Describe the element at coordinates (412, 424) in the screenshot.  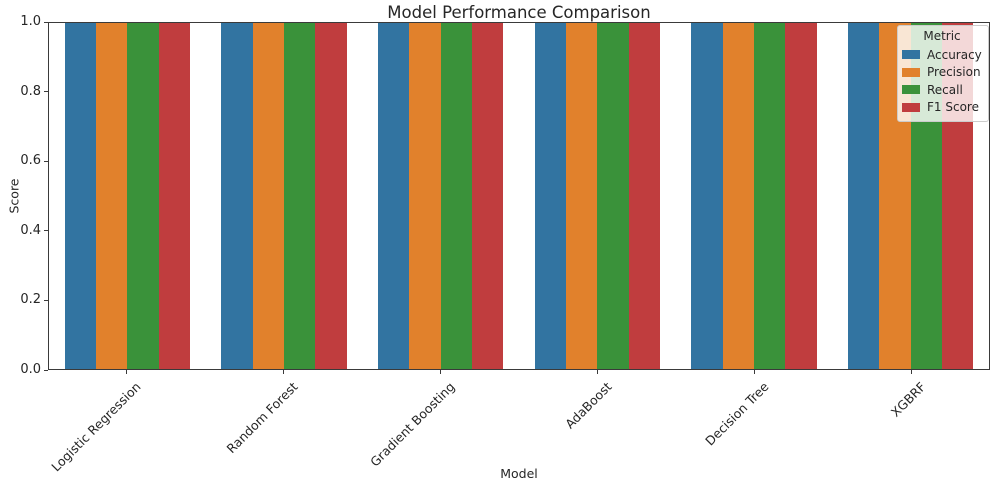
I see `x-tick-label-gradient-boosting: Gradient Boosting` at that location.